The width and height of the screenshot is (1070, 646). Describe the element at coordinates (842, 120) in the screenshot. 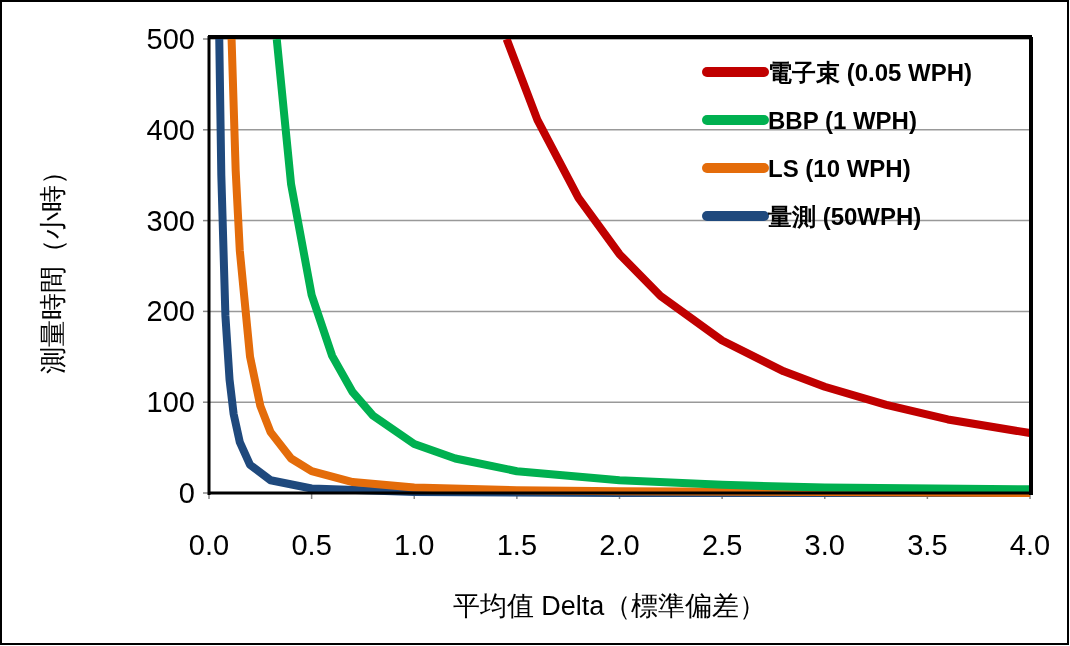

I see `legend-label: BBP (1 WPH)` at that location.